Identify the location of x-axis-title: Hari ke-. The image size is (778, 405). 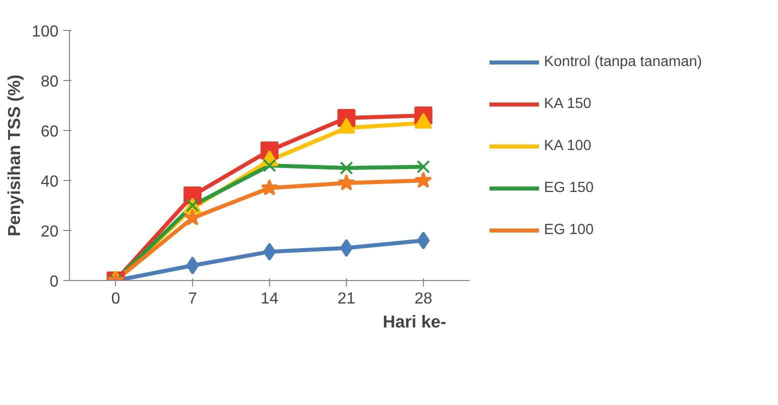
(414, 322).